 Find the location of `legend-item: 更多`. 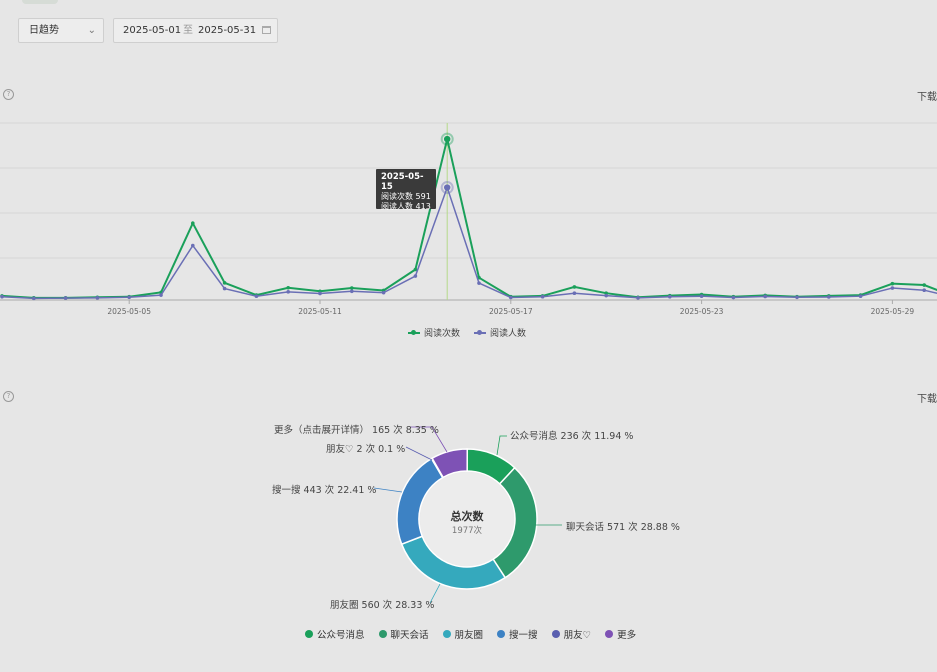

legend-item: 更多 is located at coordinates (620, 634).